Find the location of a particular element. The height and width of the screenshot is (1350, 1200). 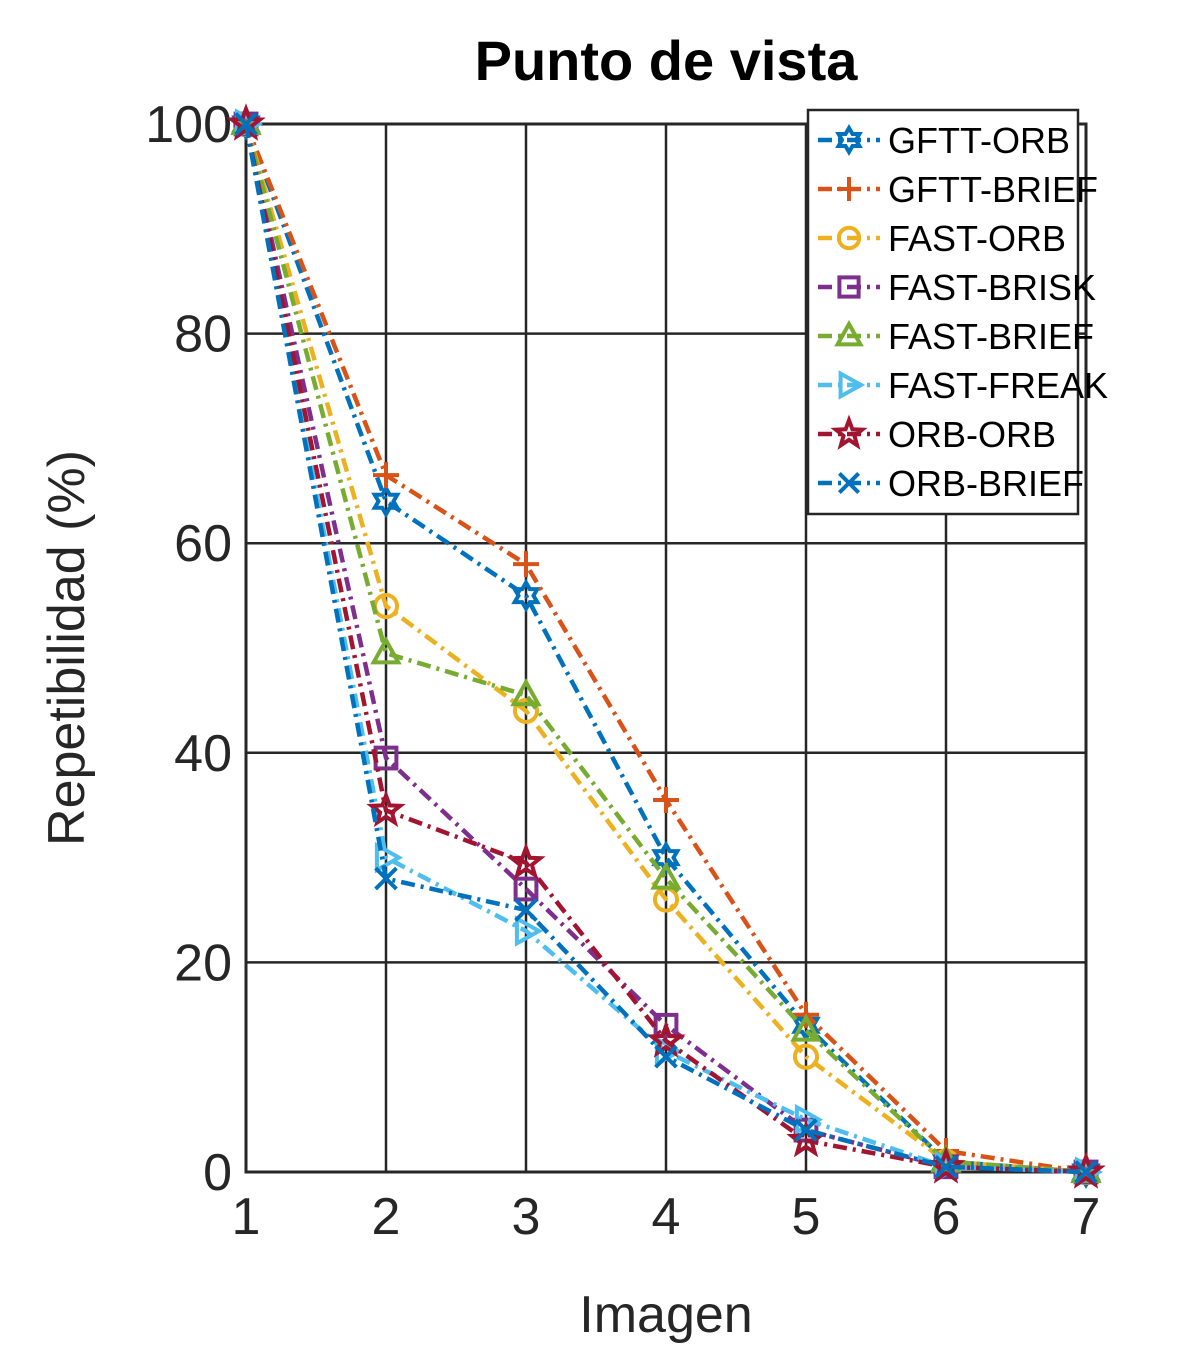

x-tick-label: 6 is located at coordinates (946, 1217).